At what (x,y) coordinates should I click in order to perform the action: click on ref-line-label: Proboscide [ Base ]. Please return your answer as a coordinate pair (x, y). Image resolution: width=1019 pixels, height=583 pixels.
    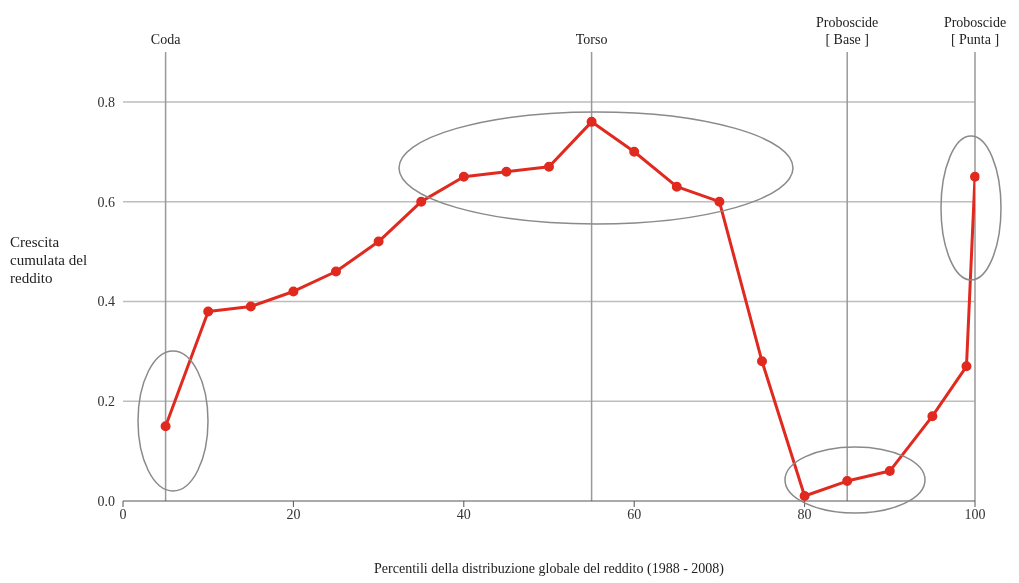
    Looking at the image, I should click on (847, 31).